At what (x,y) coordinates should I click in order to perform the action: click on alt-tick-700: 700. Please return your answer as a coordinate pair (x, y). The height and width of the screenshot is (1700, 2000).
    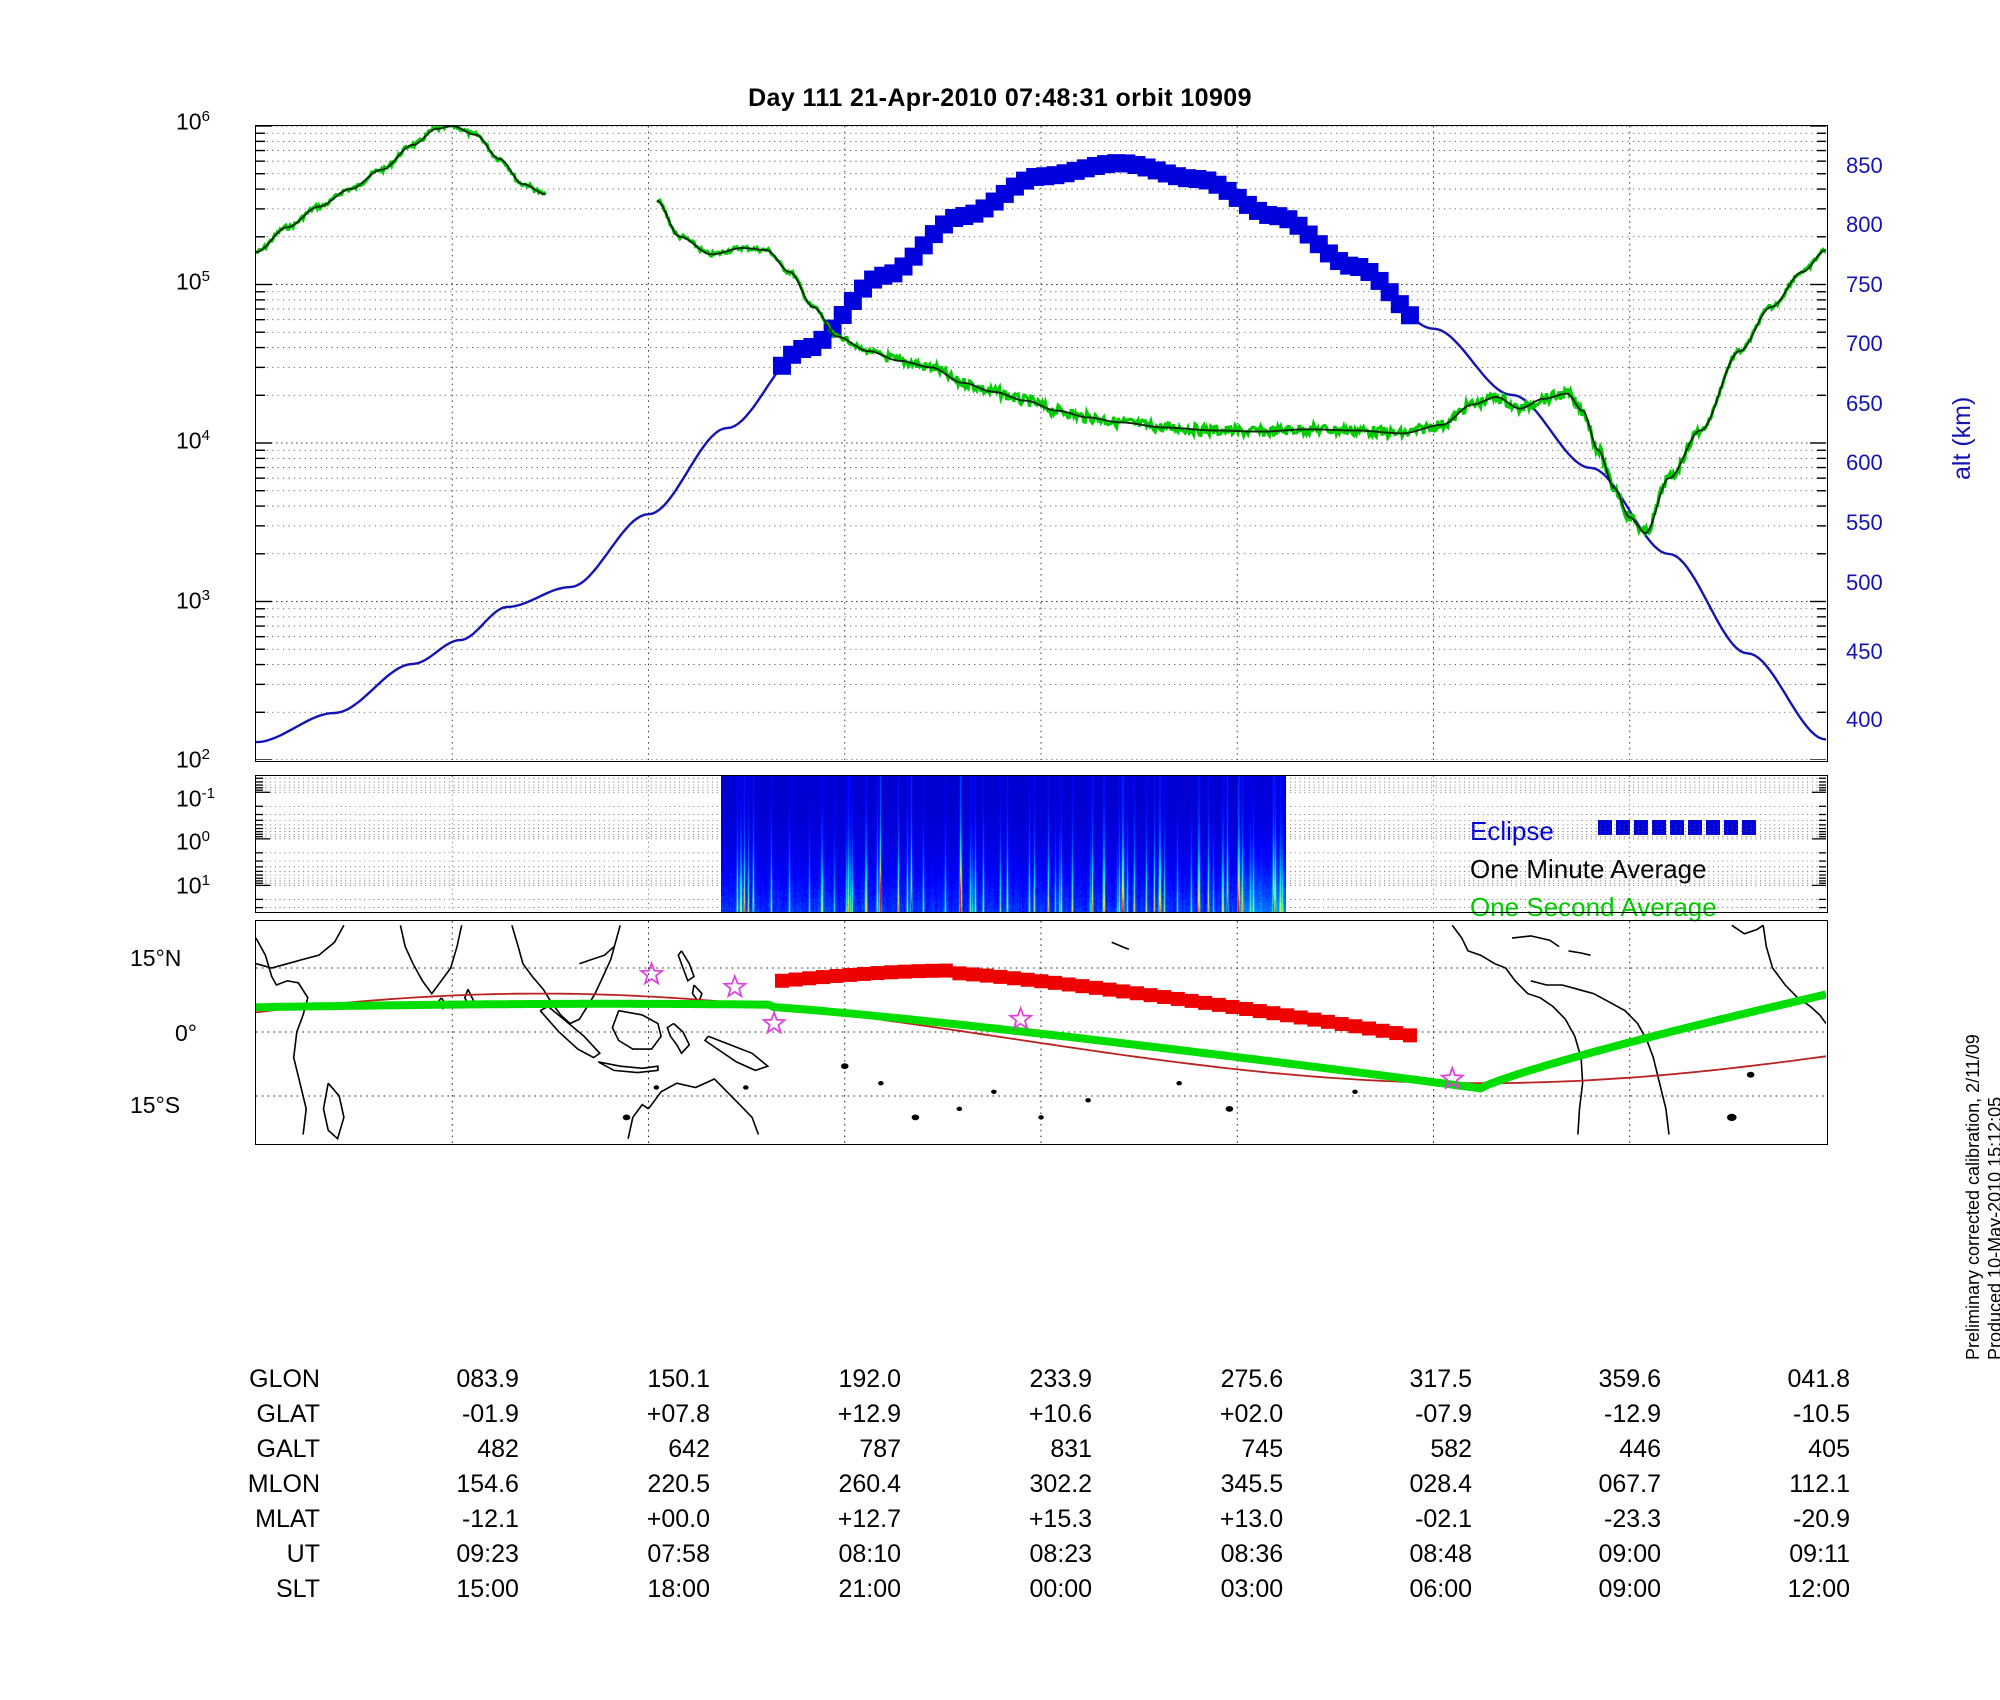
    Looking at the image, I should click on (1864, 343).